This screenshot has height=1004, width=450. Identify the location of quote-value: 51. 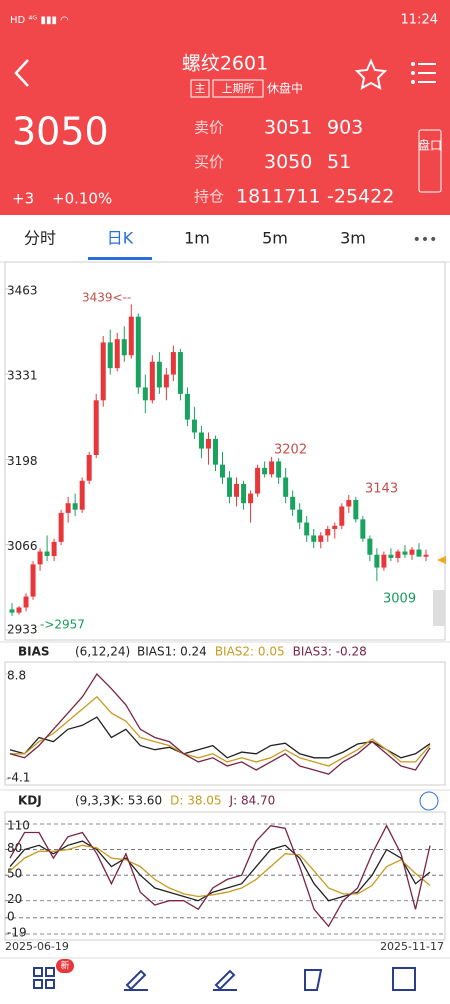
(339, 162).